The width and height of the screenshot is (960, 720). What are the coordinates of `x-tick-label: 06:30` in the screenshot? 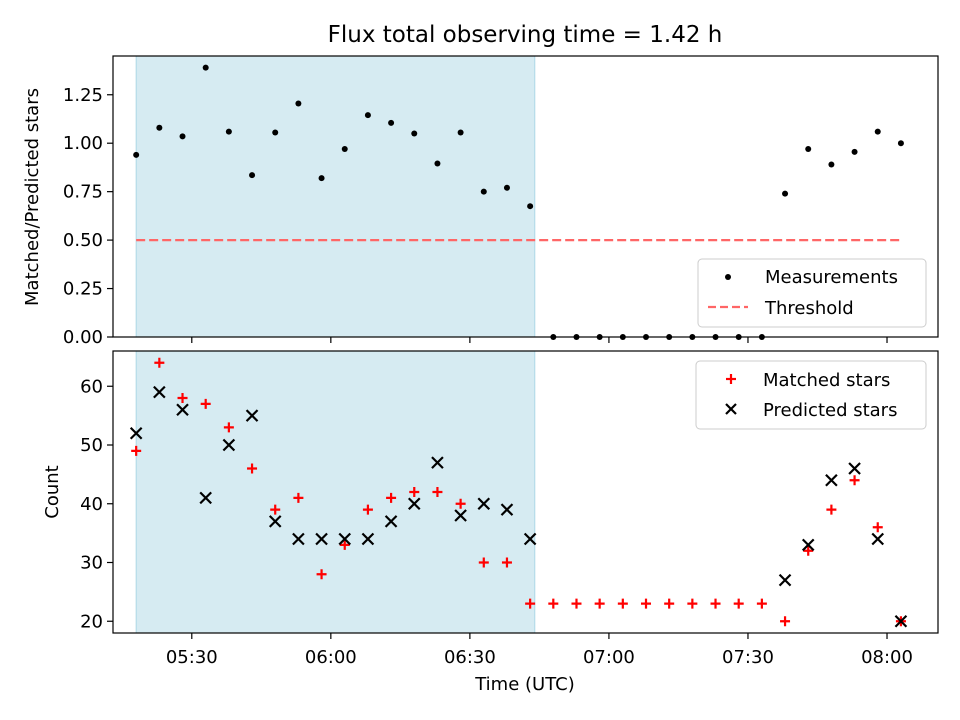 It's located at (470, 657).